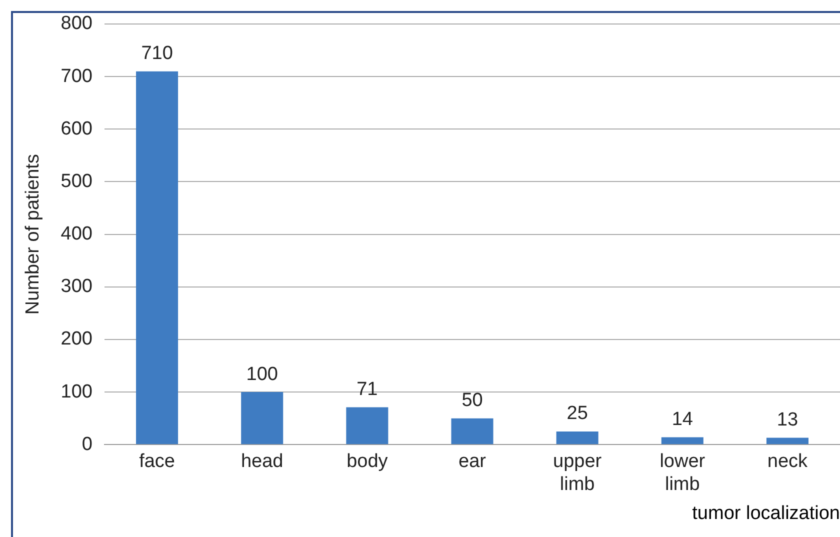  Describe the element at coordinates (766, 513) in the screenshot. I see `x-axis-title: tumor localization` at that location.